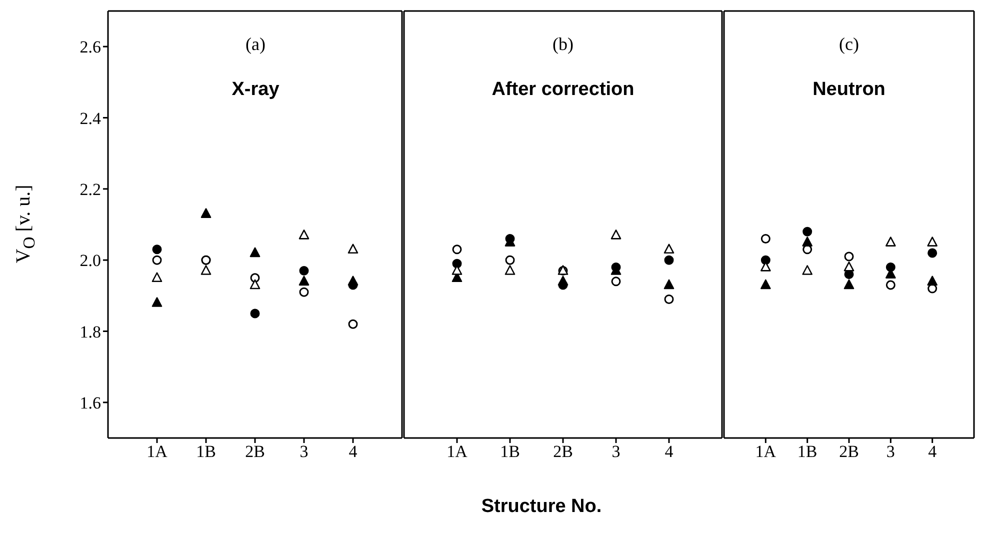 The image size is (981, 535). I want to click on y-tick-label: 2.6, so click(90, 47).